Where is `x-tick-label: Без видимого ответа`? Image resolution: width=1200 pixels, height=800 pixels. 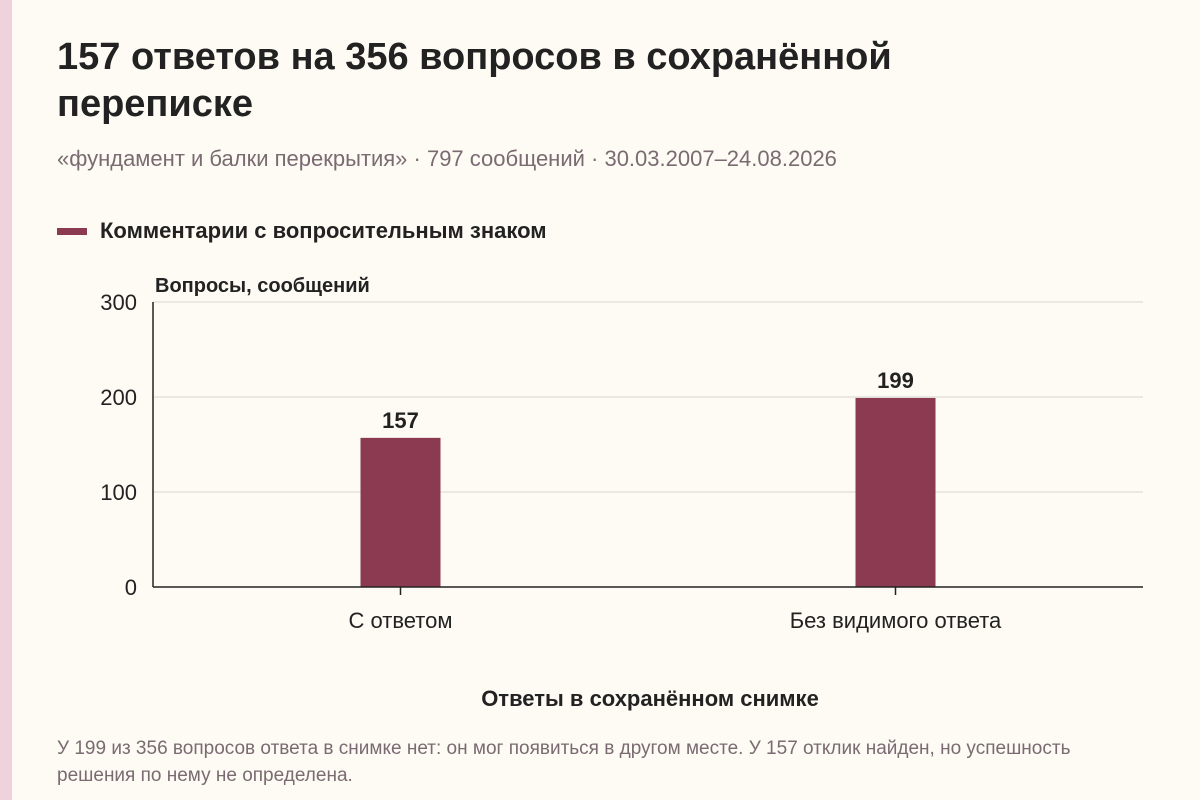 x-tick-label: Без видимого ответа is located at coordinates (896, 620).